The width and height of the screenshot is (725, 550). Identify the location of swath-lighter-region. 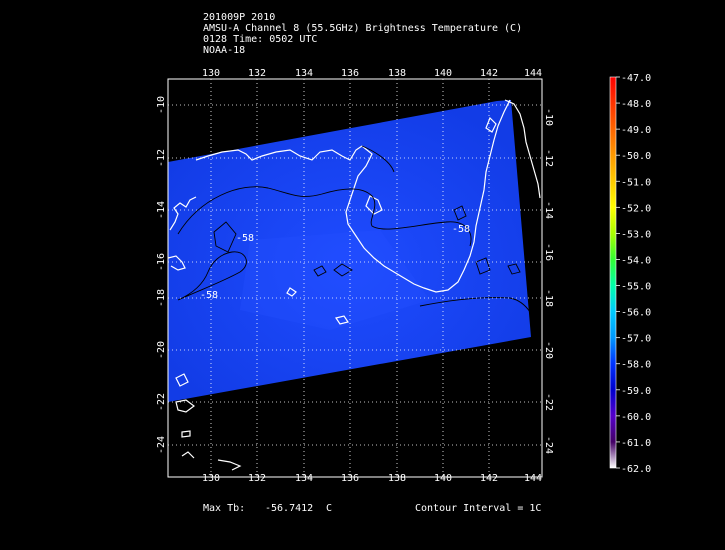
(335, 280).